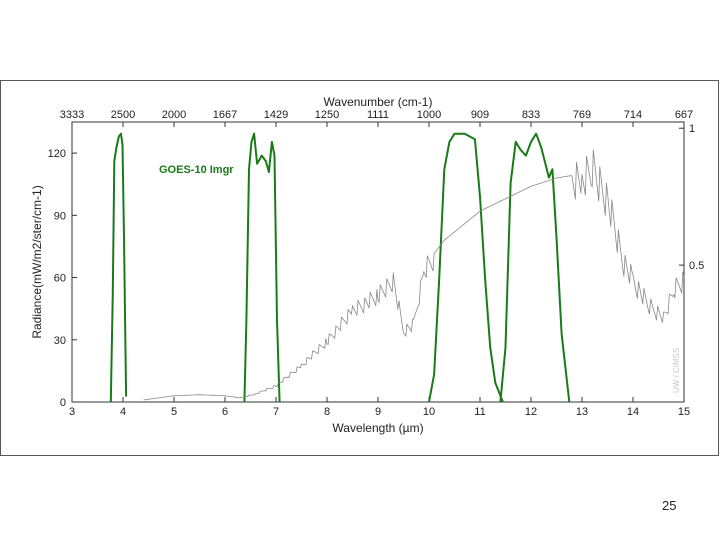 Image resolution: width=720 pixels, height=540 pixels. I want to click on top-tick-label: 769, so click(582, 115).